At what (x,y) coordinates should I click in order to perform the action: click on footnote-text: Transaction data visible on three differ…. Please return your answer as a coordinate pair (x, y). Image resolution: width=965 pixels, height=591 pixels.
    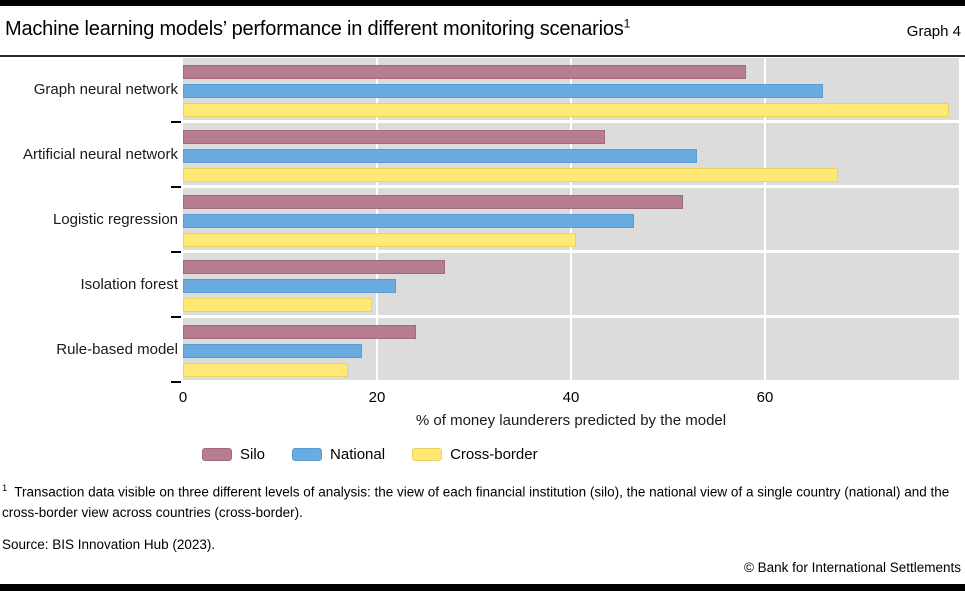
    Looking at the image, I should click on (476, 502).